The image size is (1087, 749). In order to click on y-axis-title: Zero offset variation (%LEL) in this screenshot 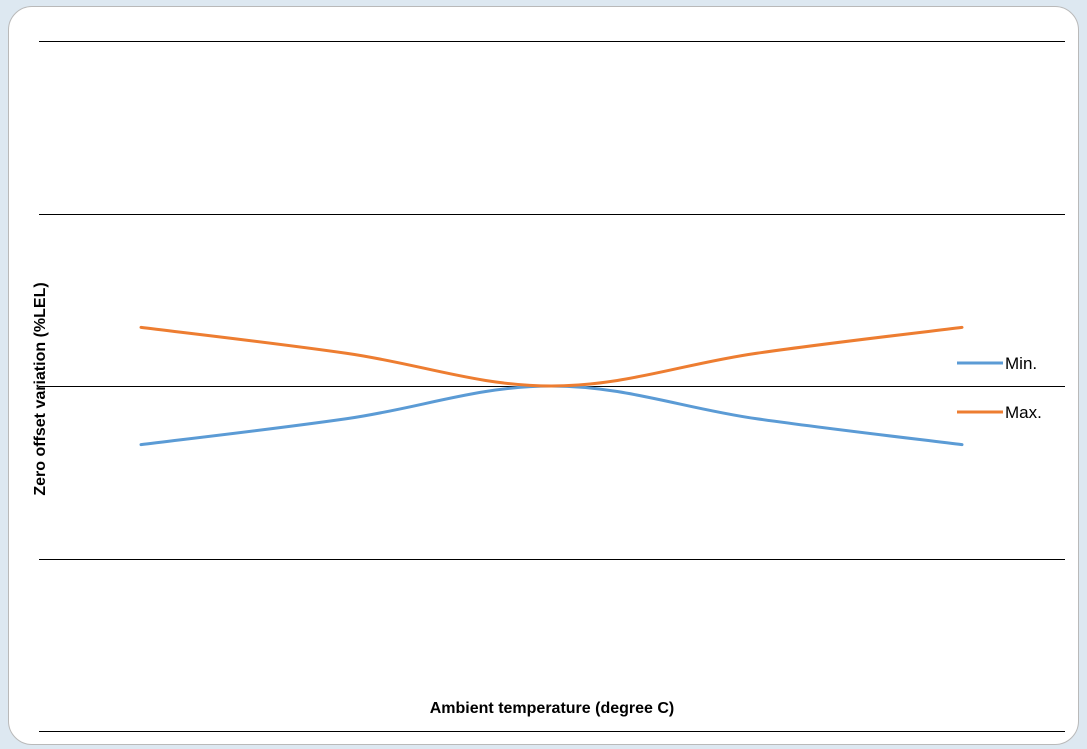, I will do `click(40, 388)`.